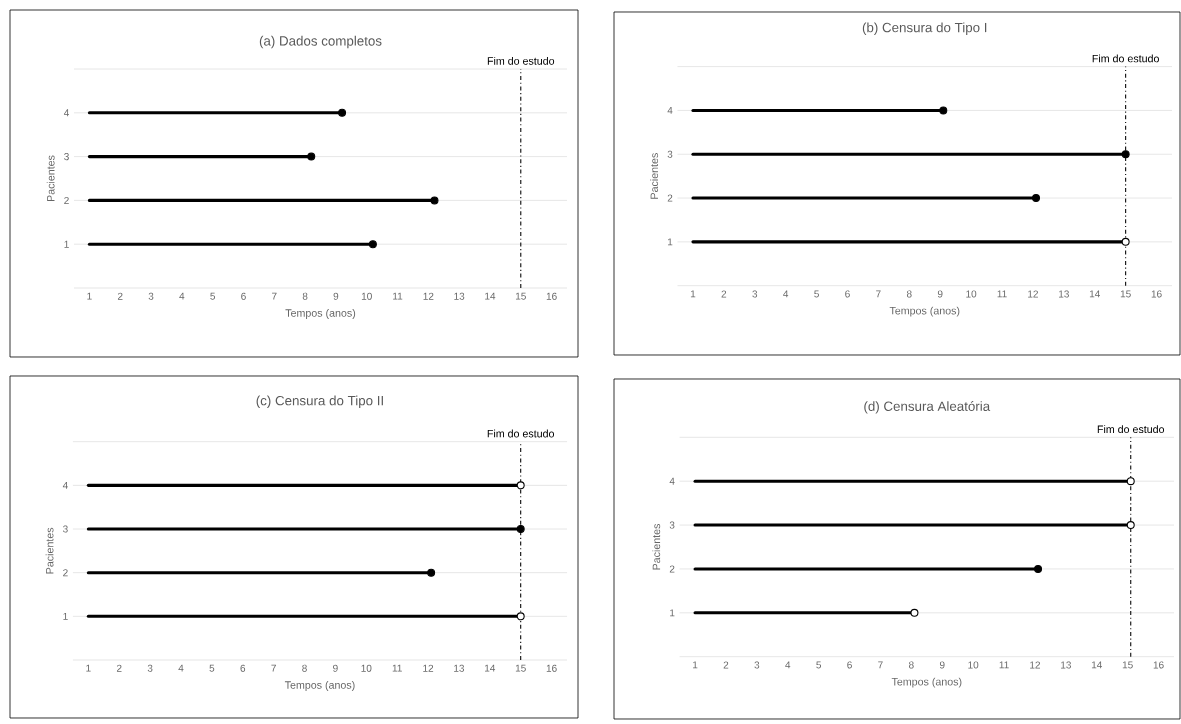 Image resolution: width=1181 pixels, height=724 pixels. Describe the element at coordinates (320, 42) in the screenshot. I see `chart-title: (a) Dados completos` at that location.